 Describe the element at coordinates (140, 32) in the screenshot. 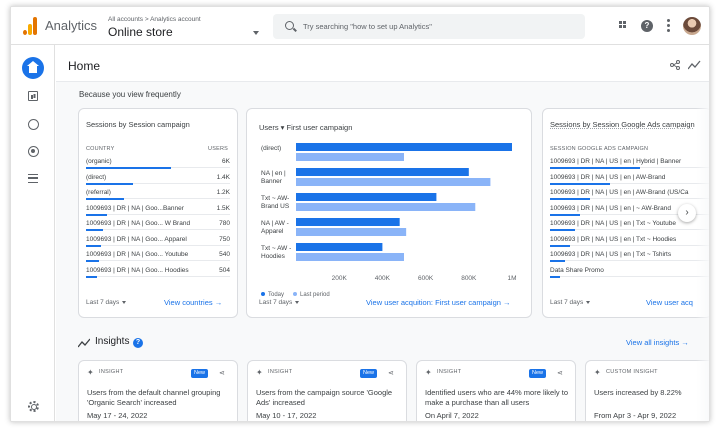

I see `property-selector: Online store` at that location.